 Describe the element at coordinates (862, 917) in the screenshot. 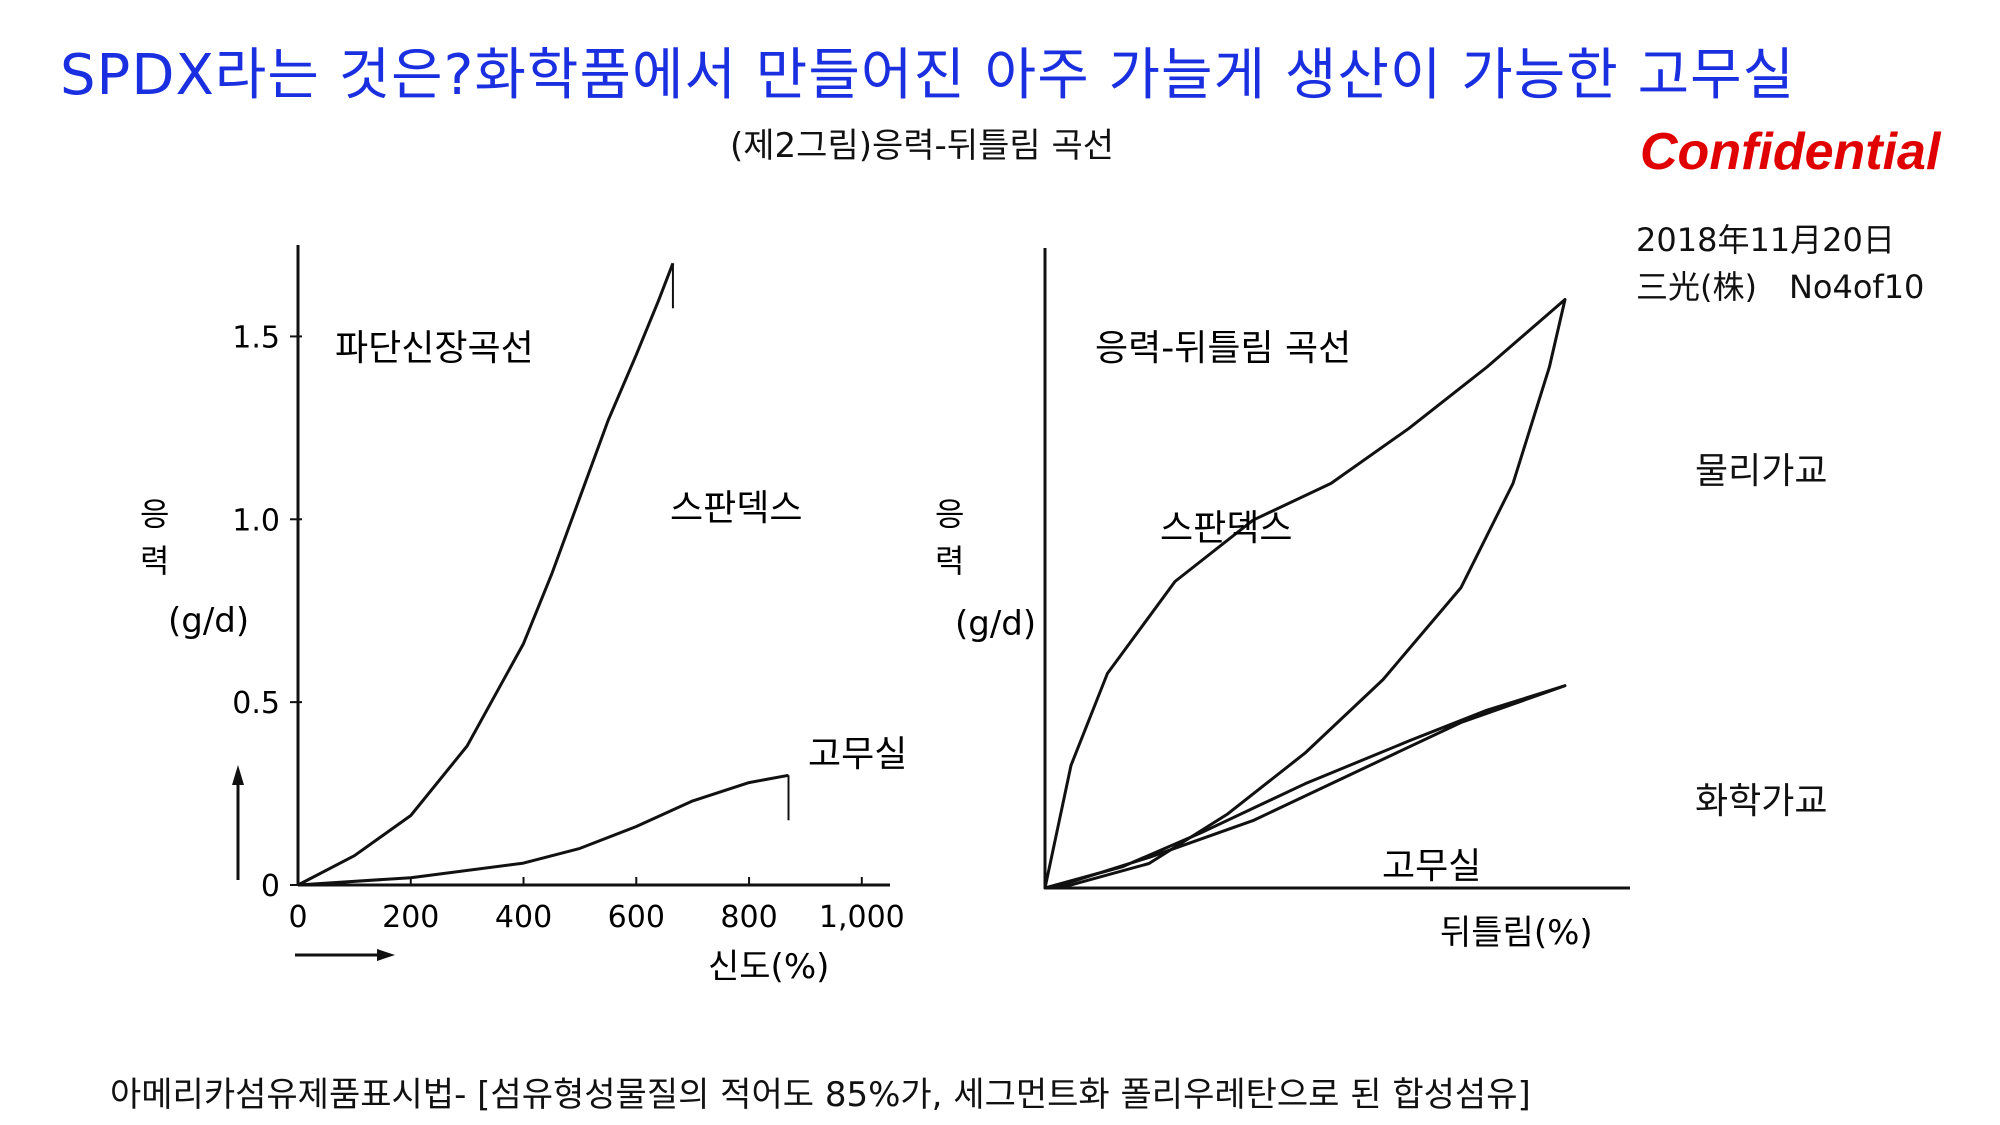

I see `left-xtick-label: 1,000` at that location.